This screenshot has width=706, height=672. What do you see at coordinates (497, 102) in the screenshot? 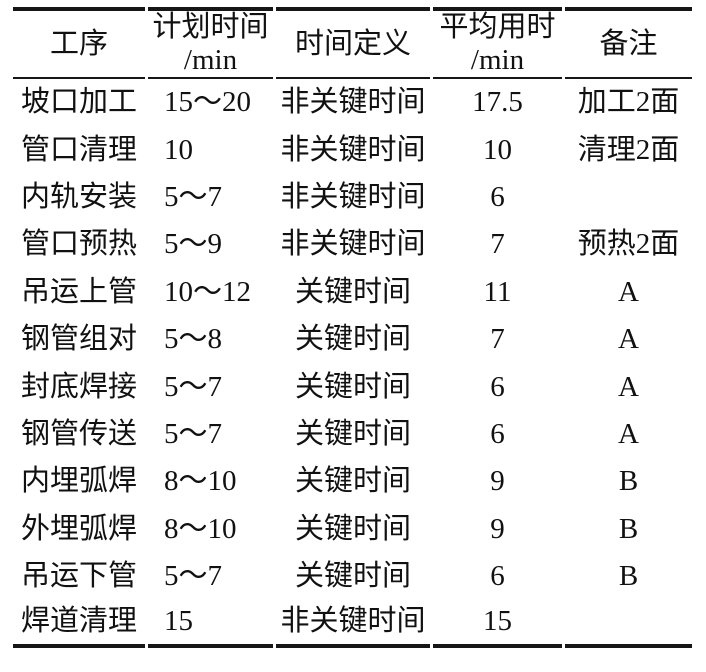
I see `average-time-cell: 17.5` at bounding box center [497, 102].